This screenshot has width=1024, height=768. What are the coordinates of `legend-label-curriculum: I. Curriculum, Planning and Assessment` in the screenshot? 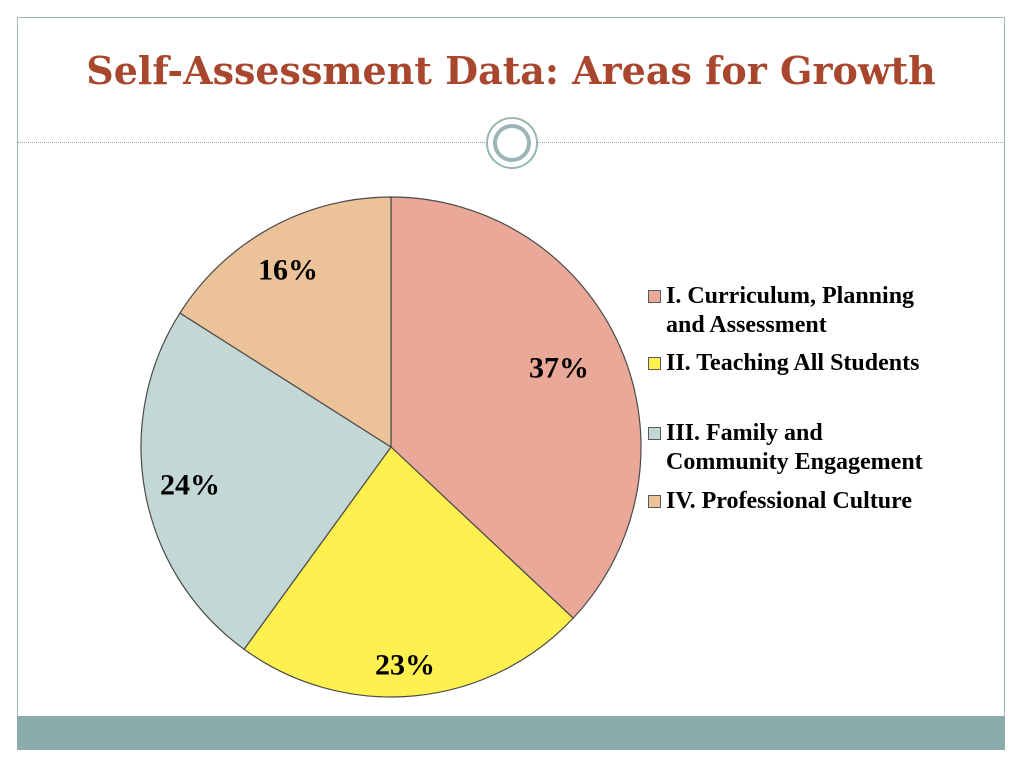 It's located at (838, 311).